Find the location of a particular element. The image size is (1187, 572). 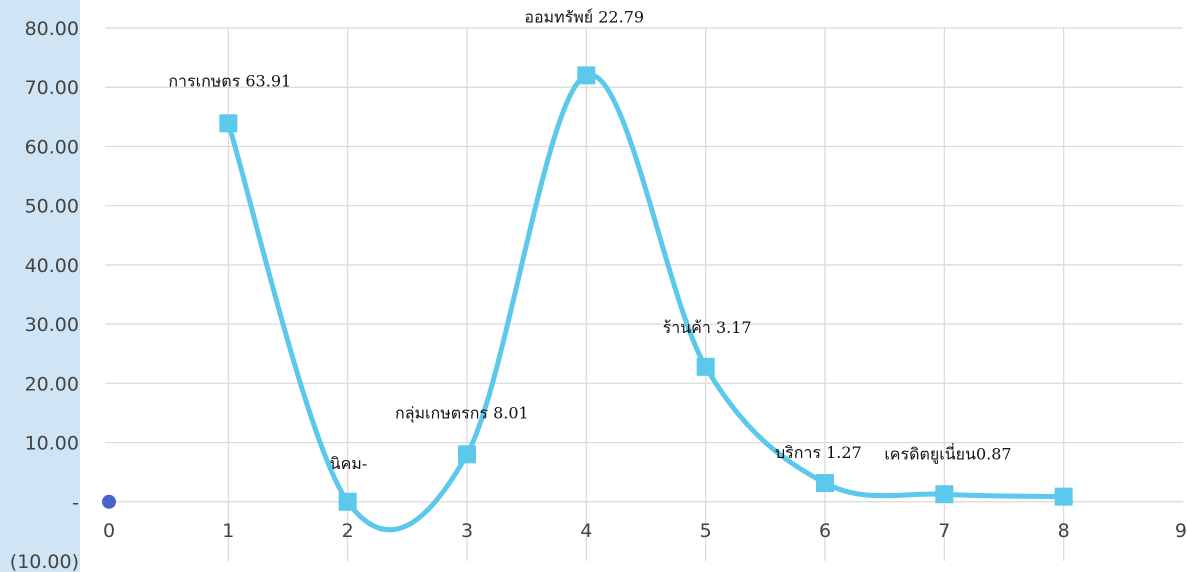

data-label: กลุ่มเกษตรกร 8.01 is located at coordinates (462, 413).